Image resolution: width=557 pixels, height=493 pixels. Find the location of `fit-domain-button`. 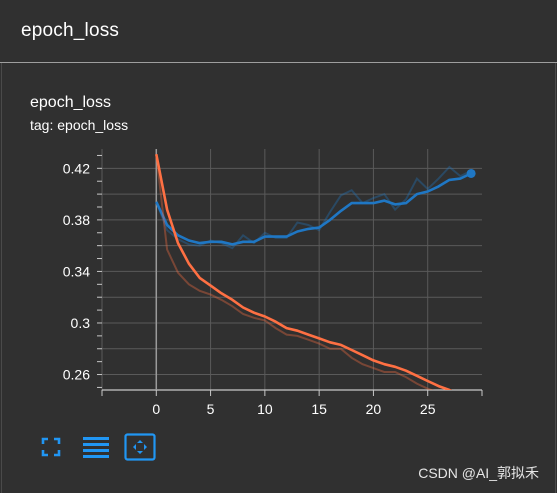

fit-domain-button is located at coordinates (51, 447).